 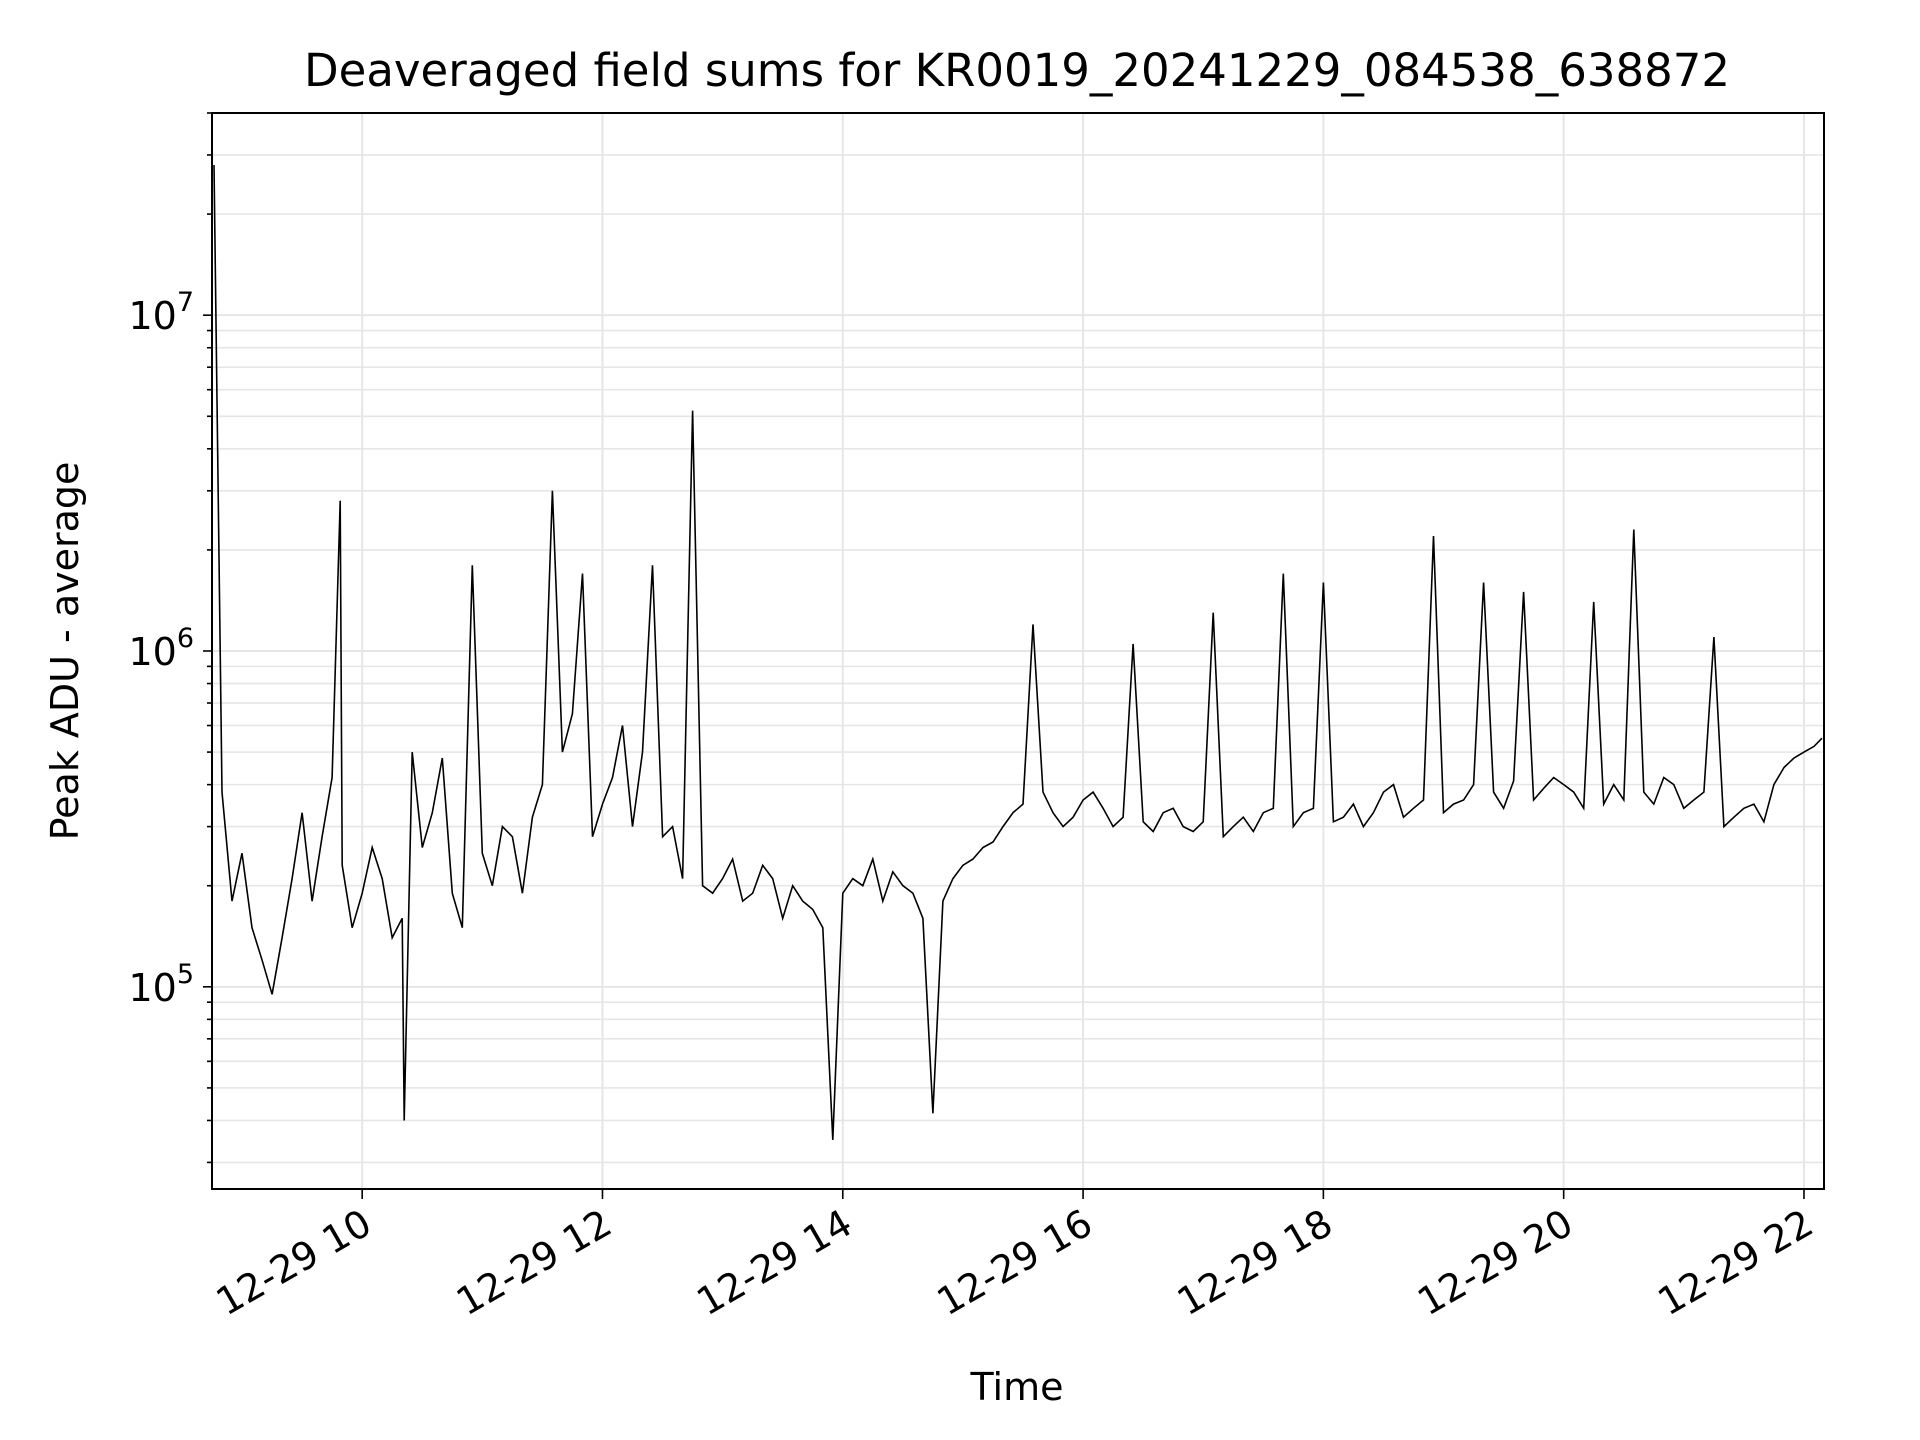 What do you see at coordinates (161, 648) in the screenshot?
I see `y-tick-label: 10⁶` at bounding box center [161, 648].